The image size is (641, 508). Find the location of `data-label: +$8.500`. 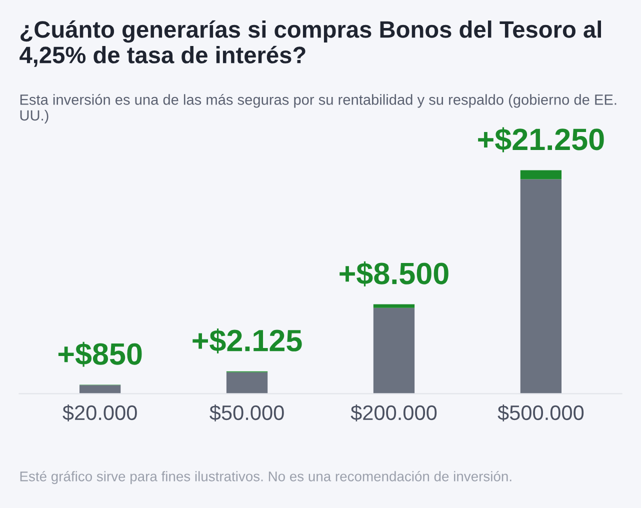

data-label: +$8.500 is located at coordinates (394, 273).